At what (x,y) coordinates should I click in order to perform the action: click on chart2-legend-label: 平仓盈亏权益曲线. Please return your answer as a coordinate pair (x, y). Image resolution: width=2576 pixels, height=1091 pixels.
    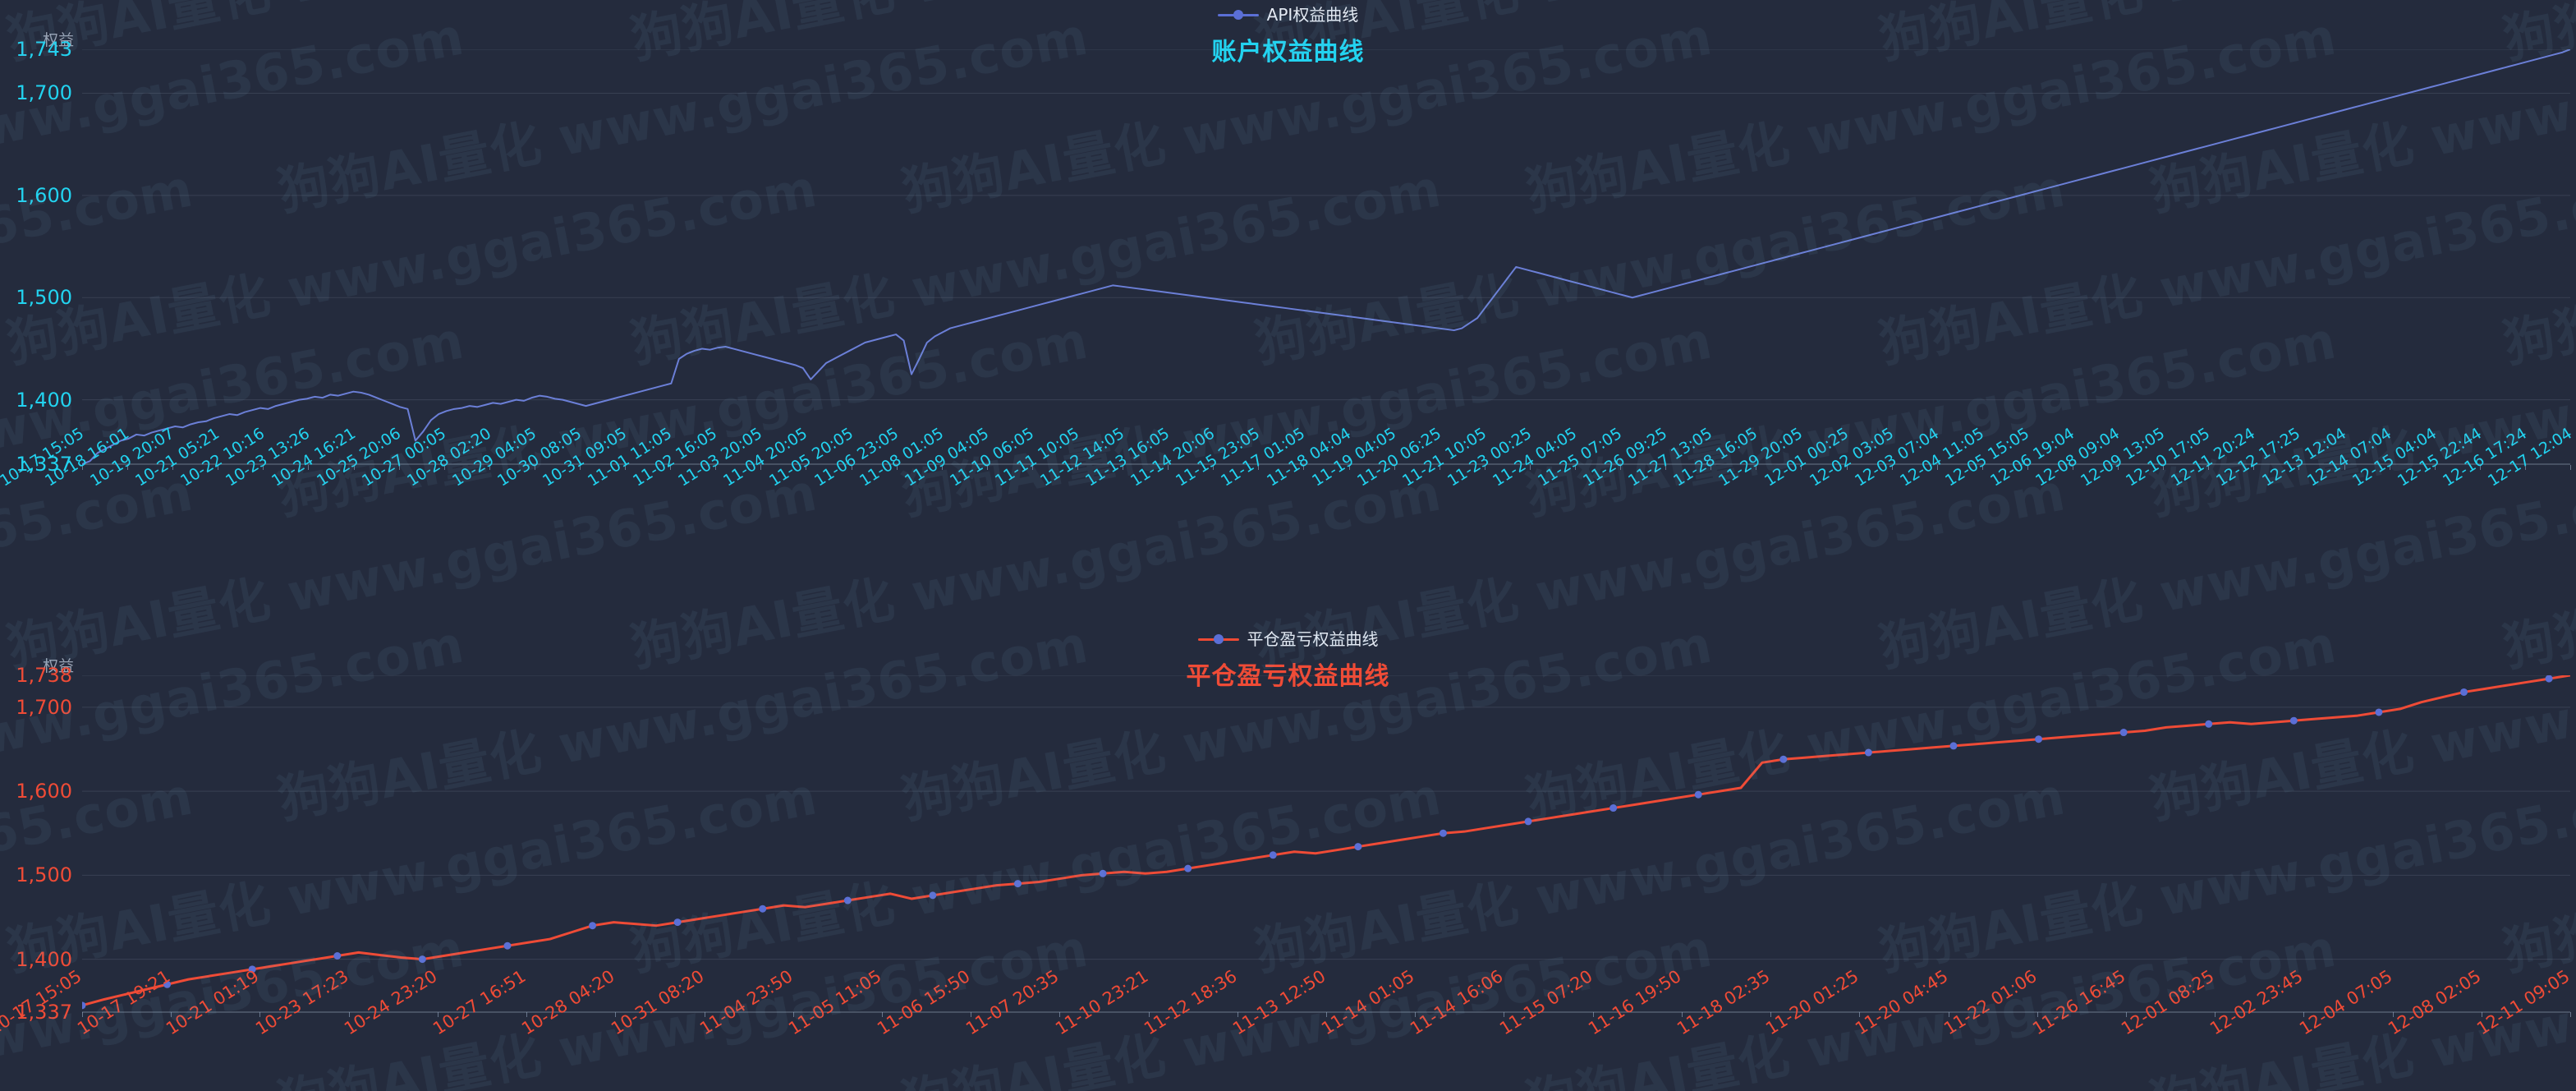
    Looking at the image, I should click on (1313, 638).